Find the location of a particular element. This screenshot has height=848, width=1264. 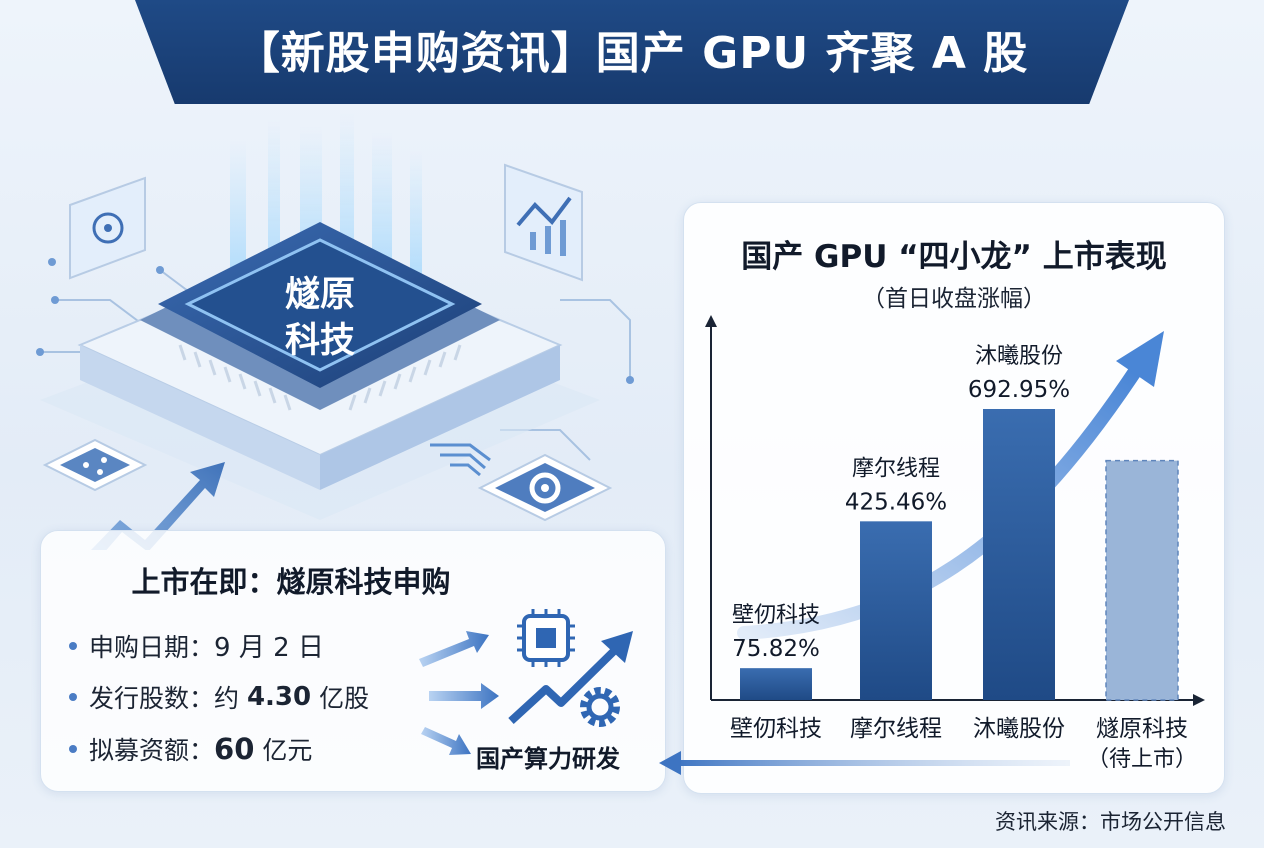

bar-pending is located at coordinates (1142, 580).